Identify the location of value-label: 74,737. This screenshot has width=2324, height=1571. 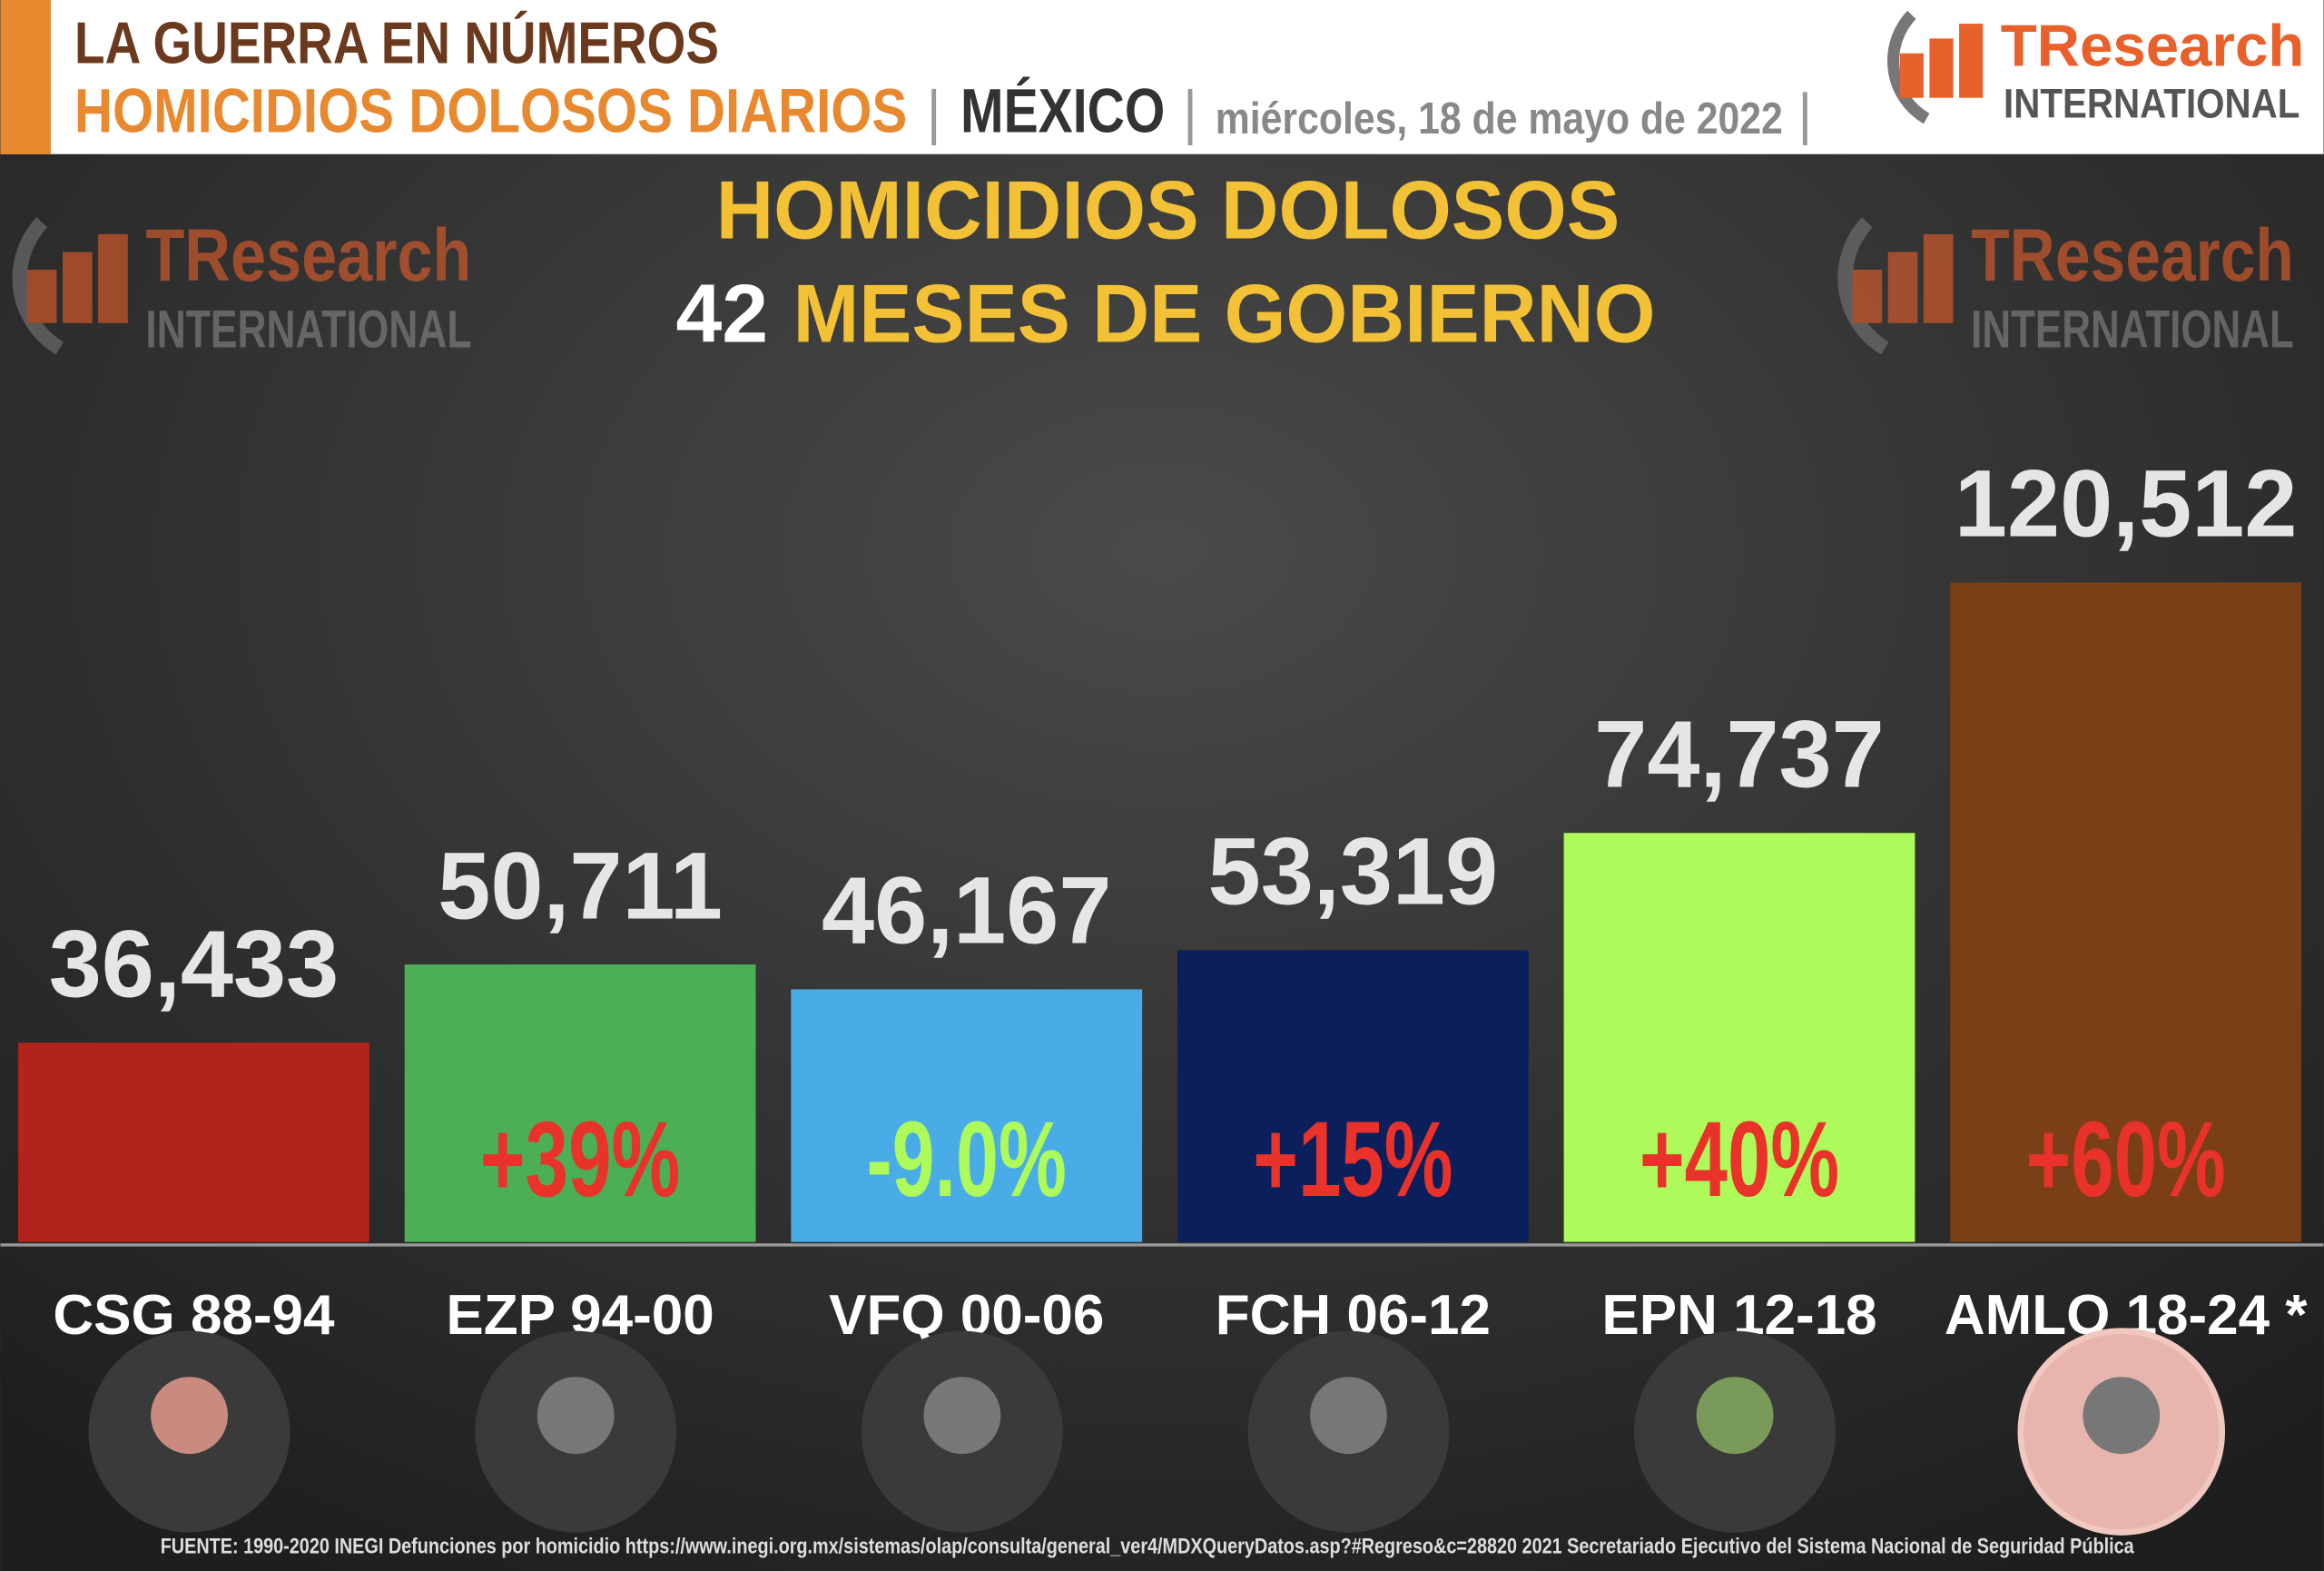
(1739, 755).